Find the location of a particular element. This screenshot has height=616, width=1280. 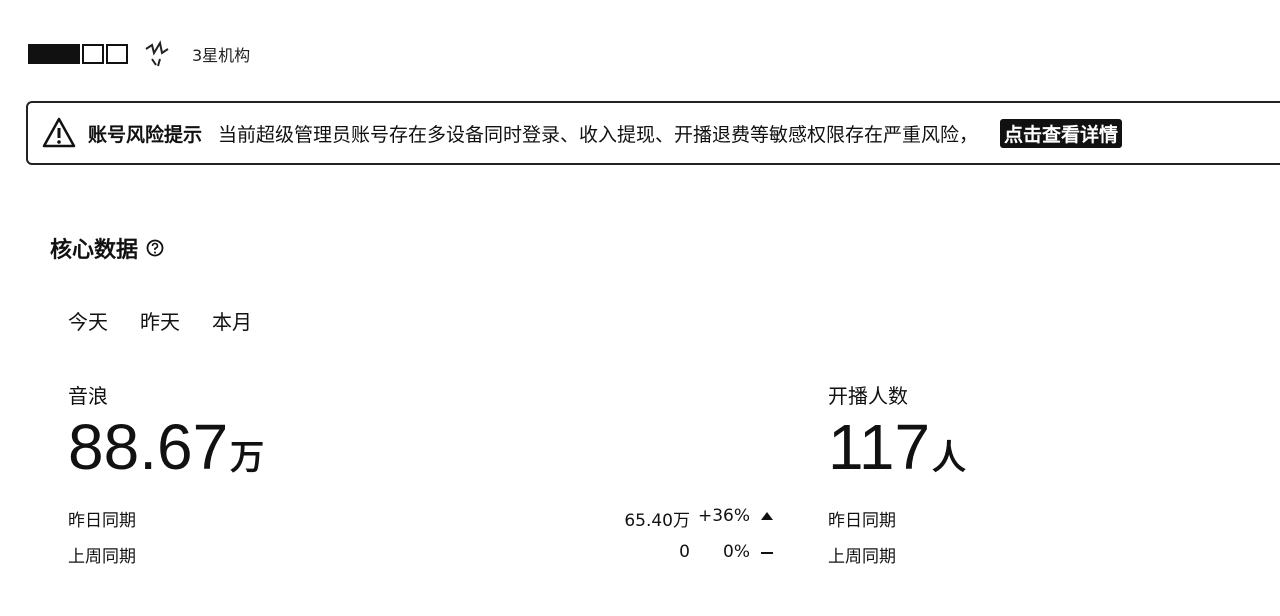

metric-unit: 人 is located at coordinates (949, 458).